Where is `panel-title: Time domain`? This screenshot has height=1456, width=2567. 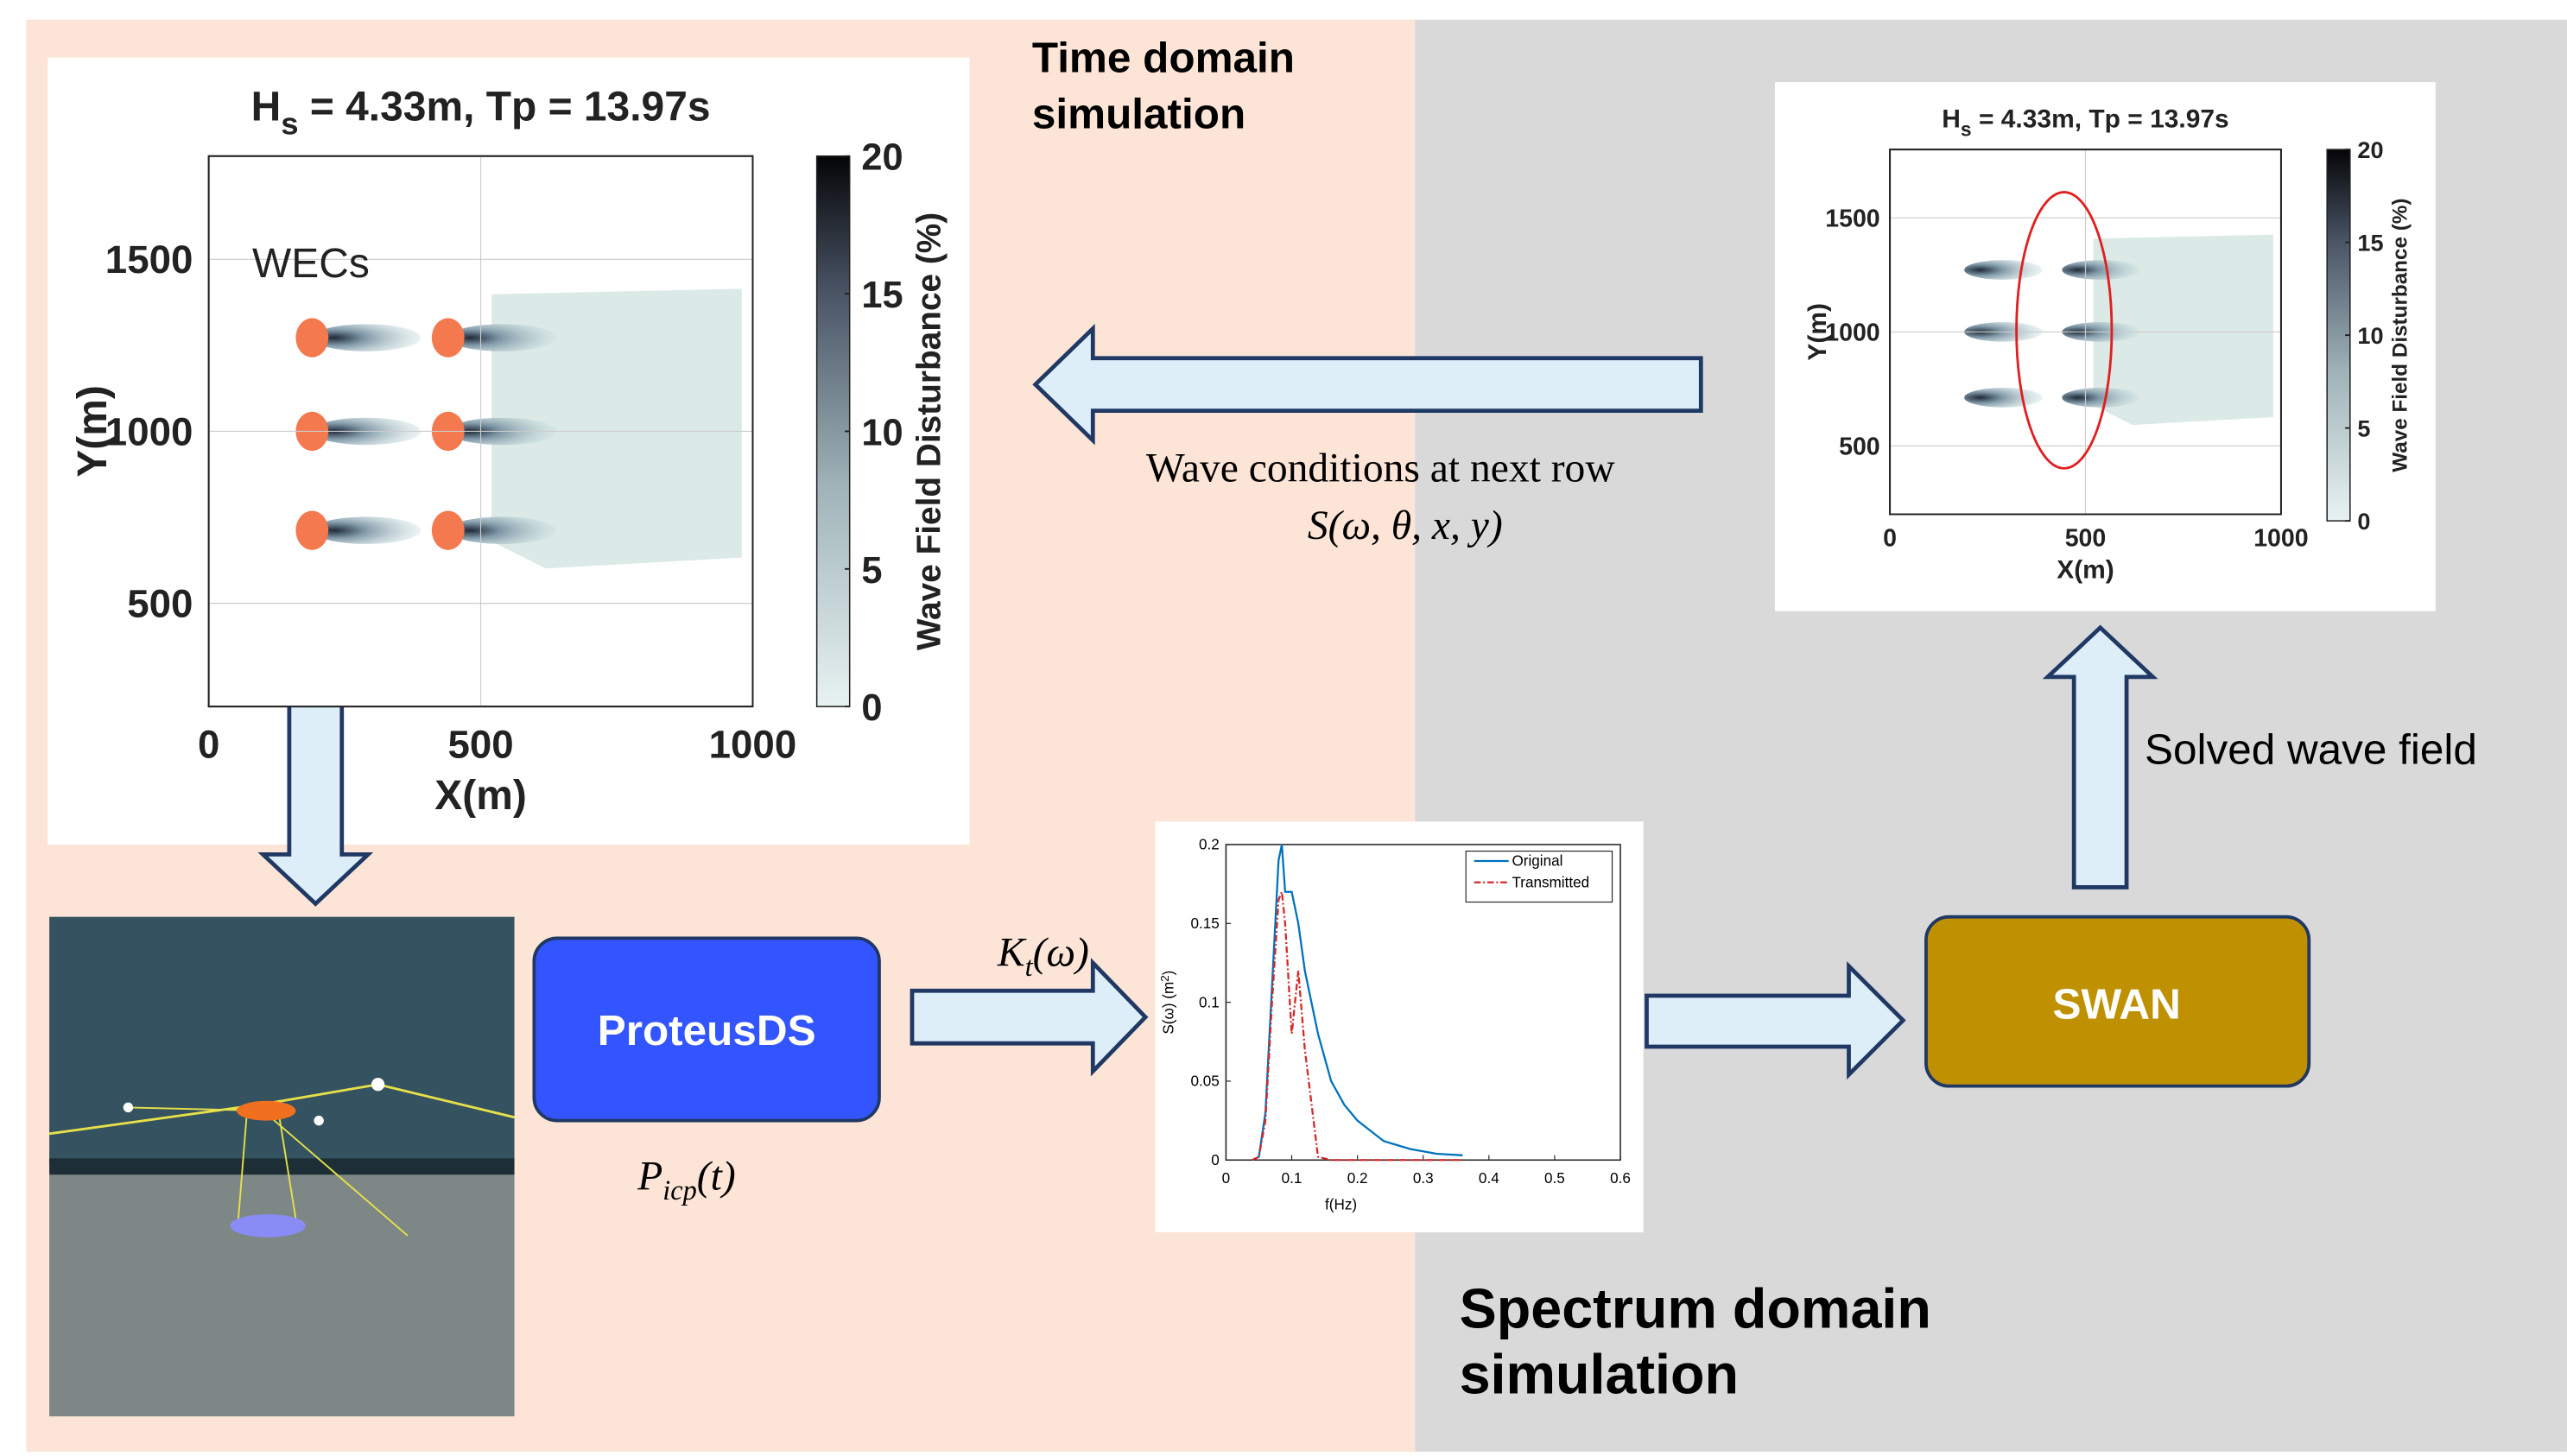 panel-title: Time domain is located at coordinates (1163, 58).